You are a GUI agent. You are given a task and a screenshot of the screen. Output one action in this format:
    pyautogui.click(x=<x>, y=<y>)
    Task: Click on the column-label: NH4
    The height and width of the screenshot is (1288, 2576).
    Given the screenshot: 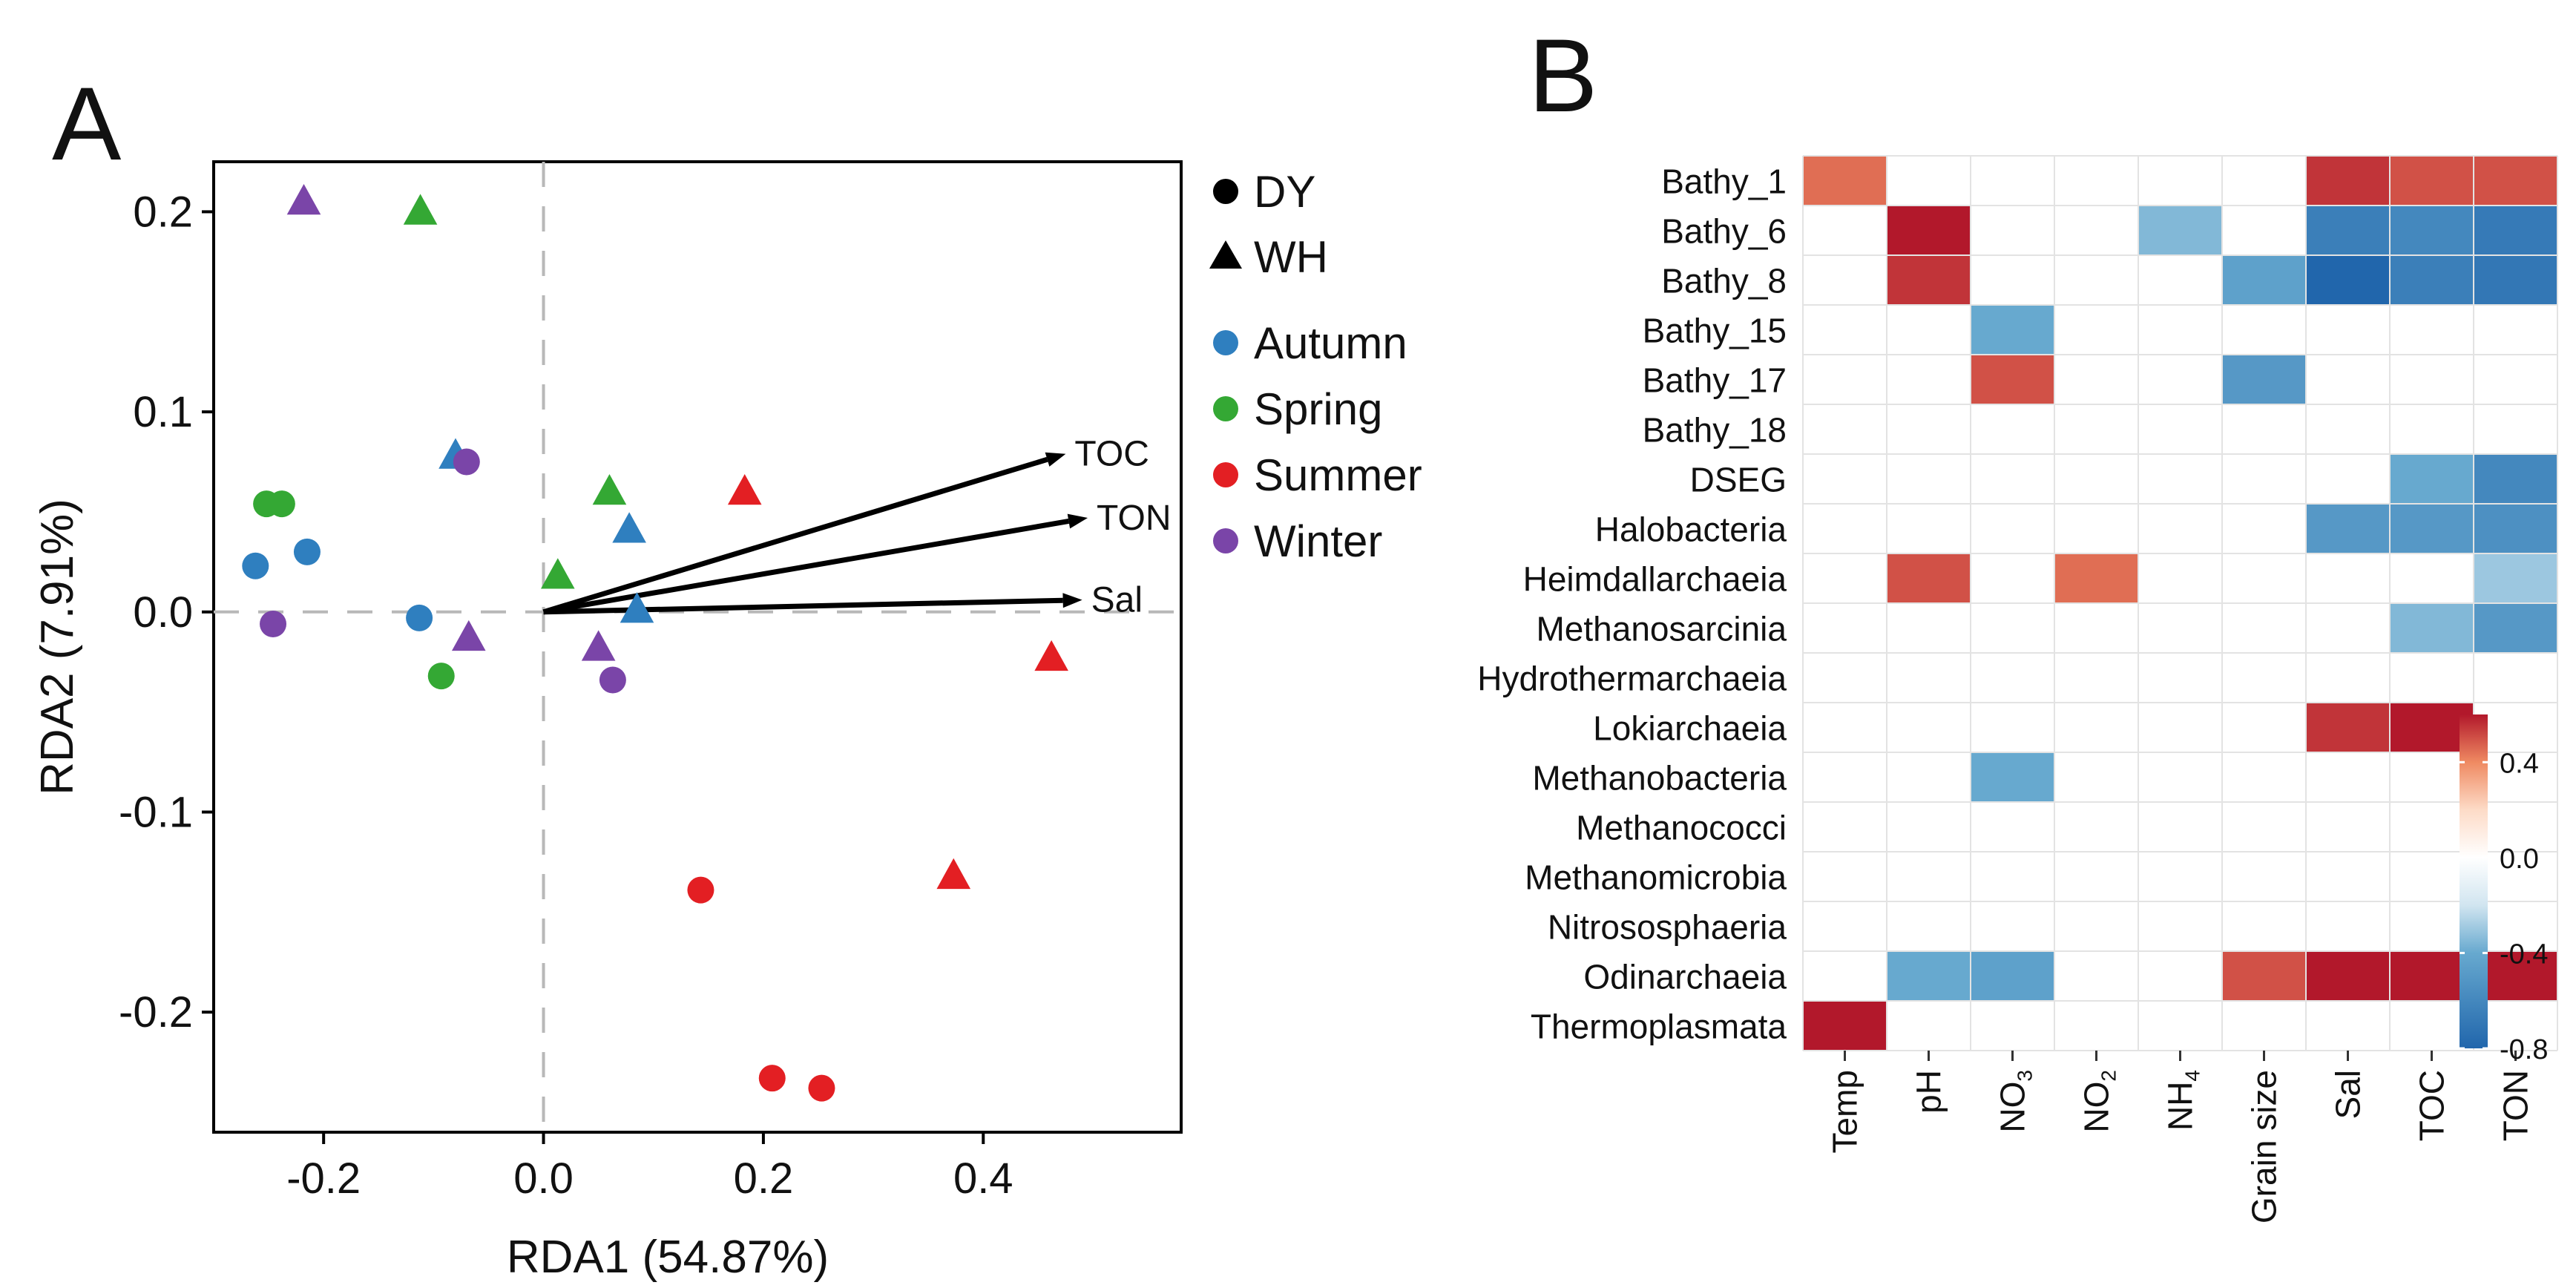 What is the action you would take?
    pyautogui.click(x=2182, y=1100)
    